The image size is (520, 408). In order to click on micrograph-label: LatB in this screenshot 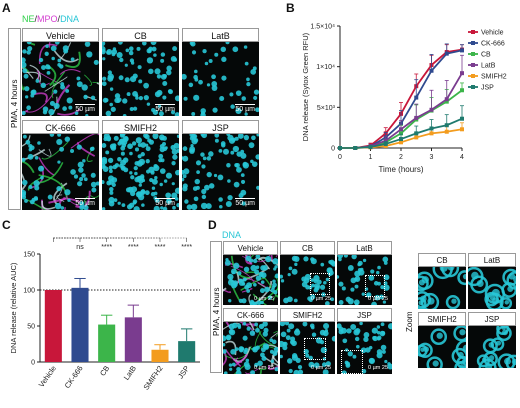, I will do `click(492, 260)`.